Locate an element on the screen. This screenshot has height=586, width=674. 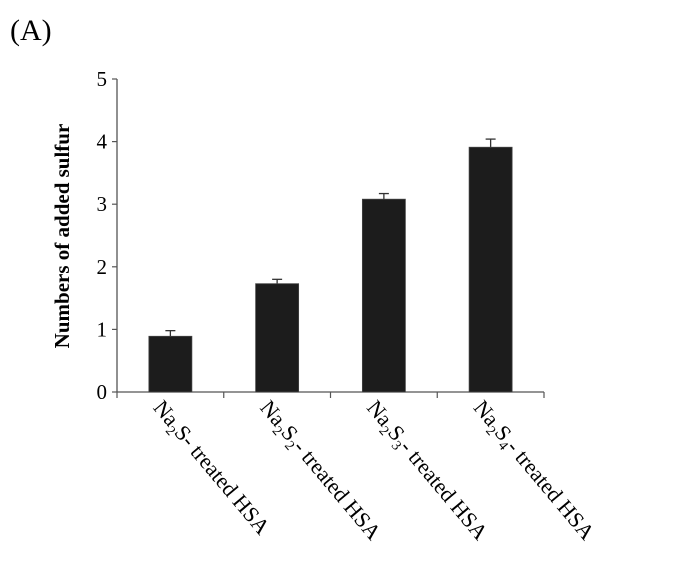
x-tick-label: Na2S- treated HSA is located at coordinates (210, 468).